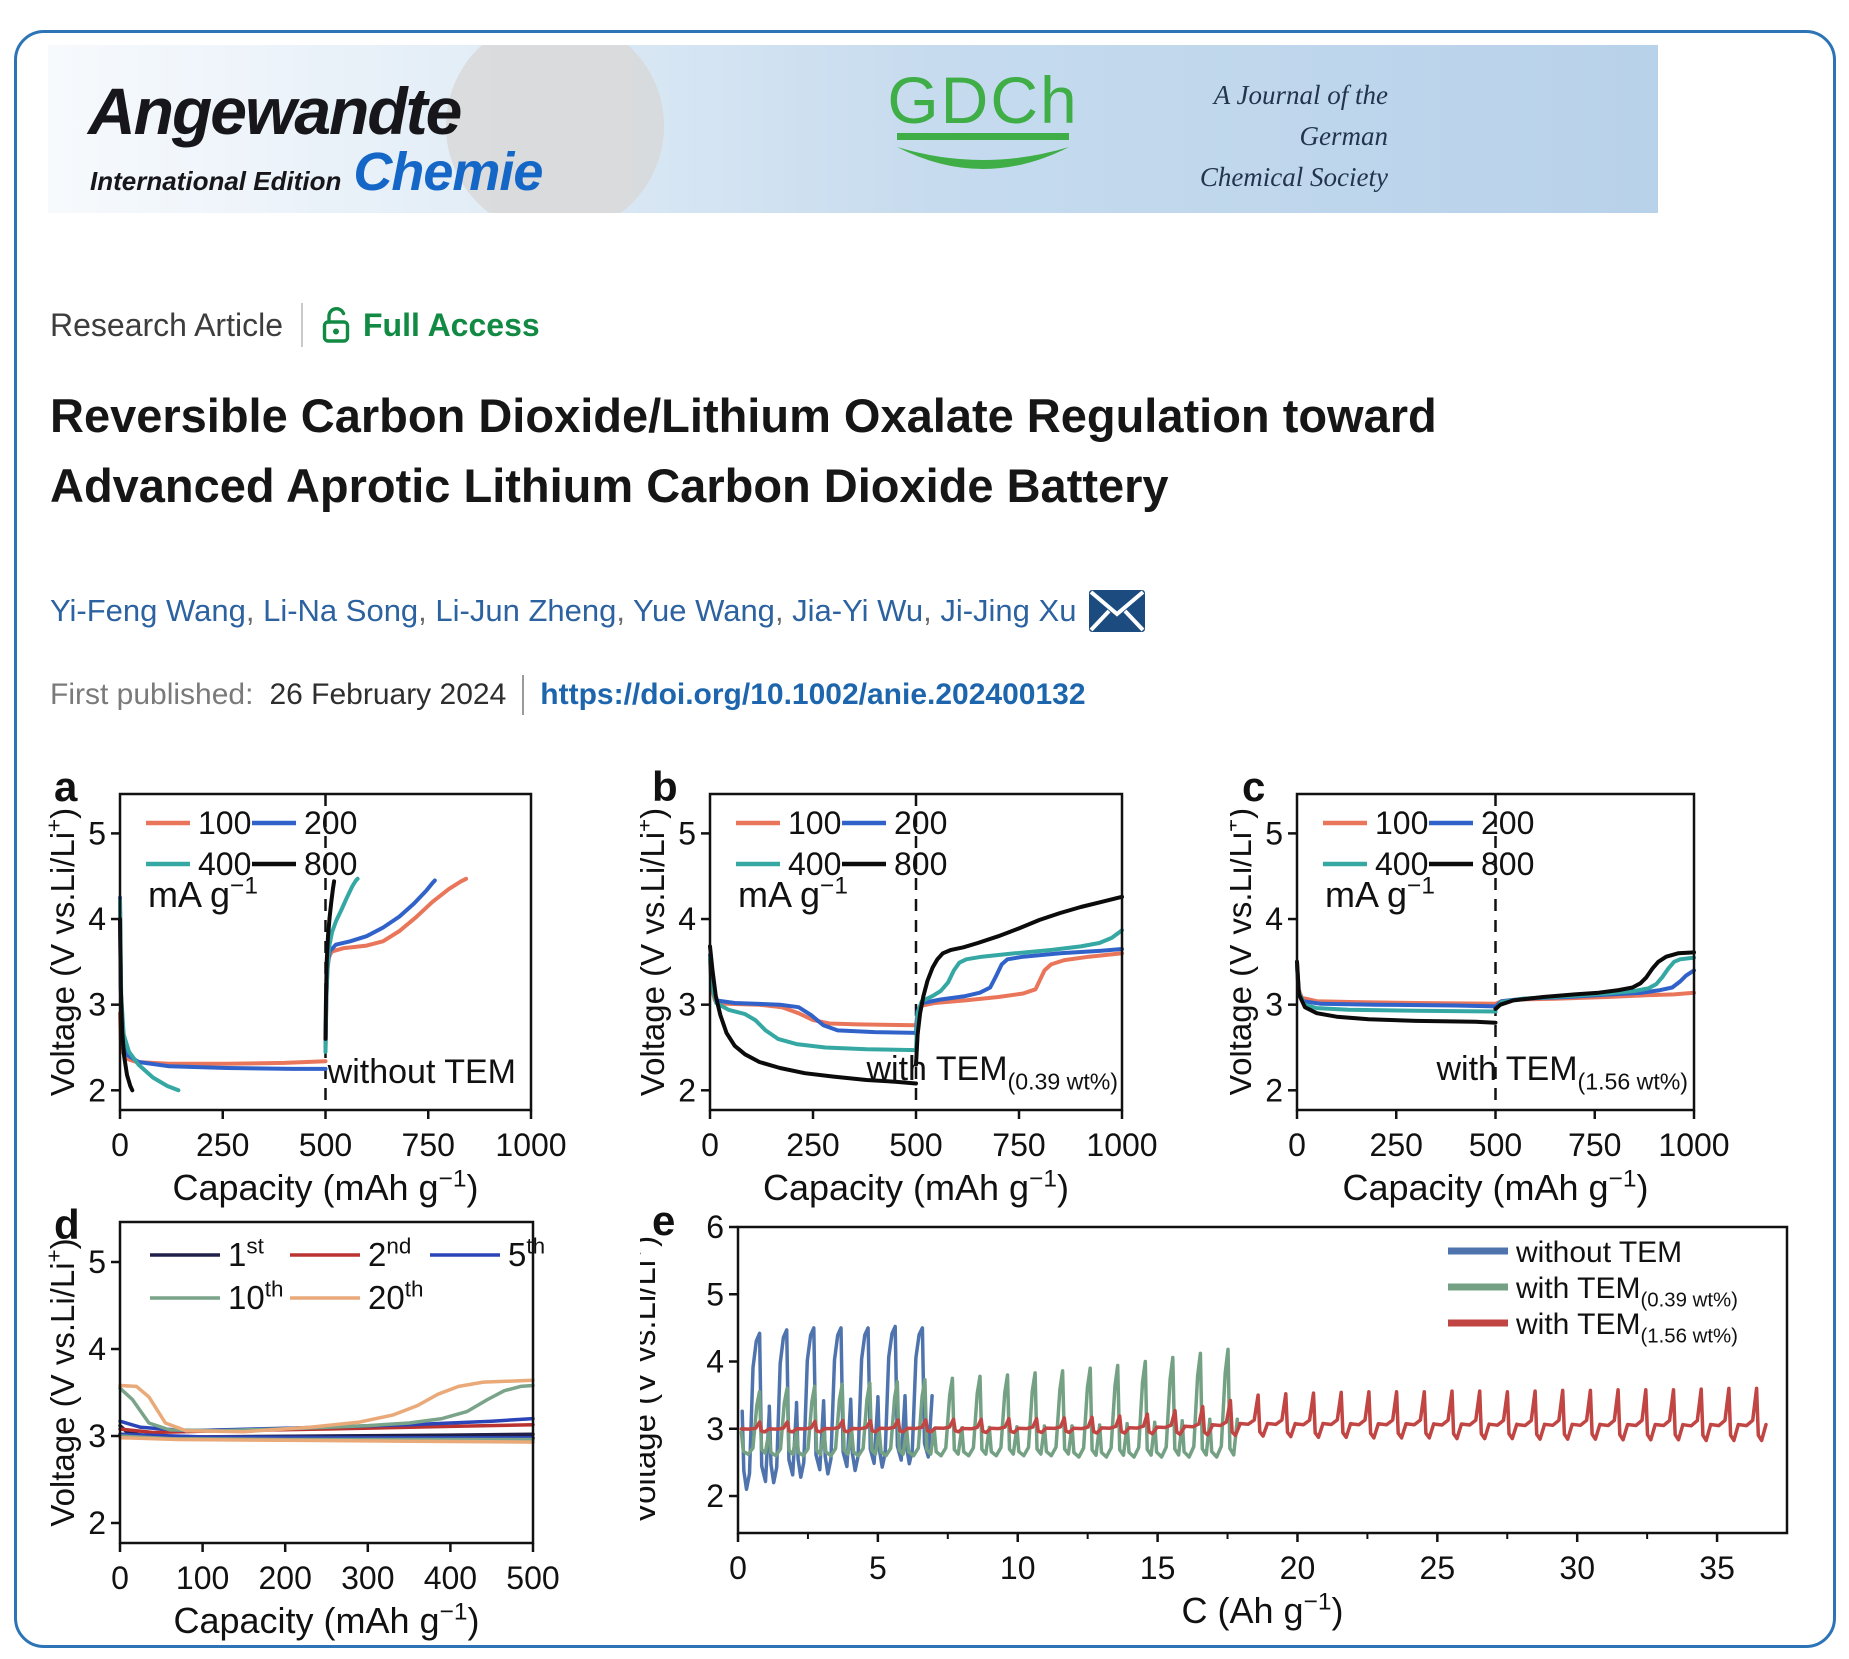 The height and width of the screenshot is (1659, 1849). What do you see at coordinates (858, 610) in the screenshot?
I see `author-link: Jia-Yi Wu` at bounding box center [858, 610].